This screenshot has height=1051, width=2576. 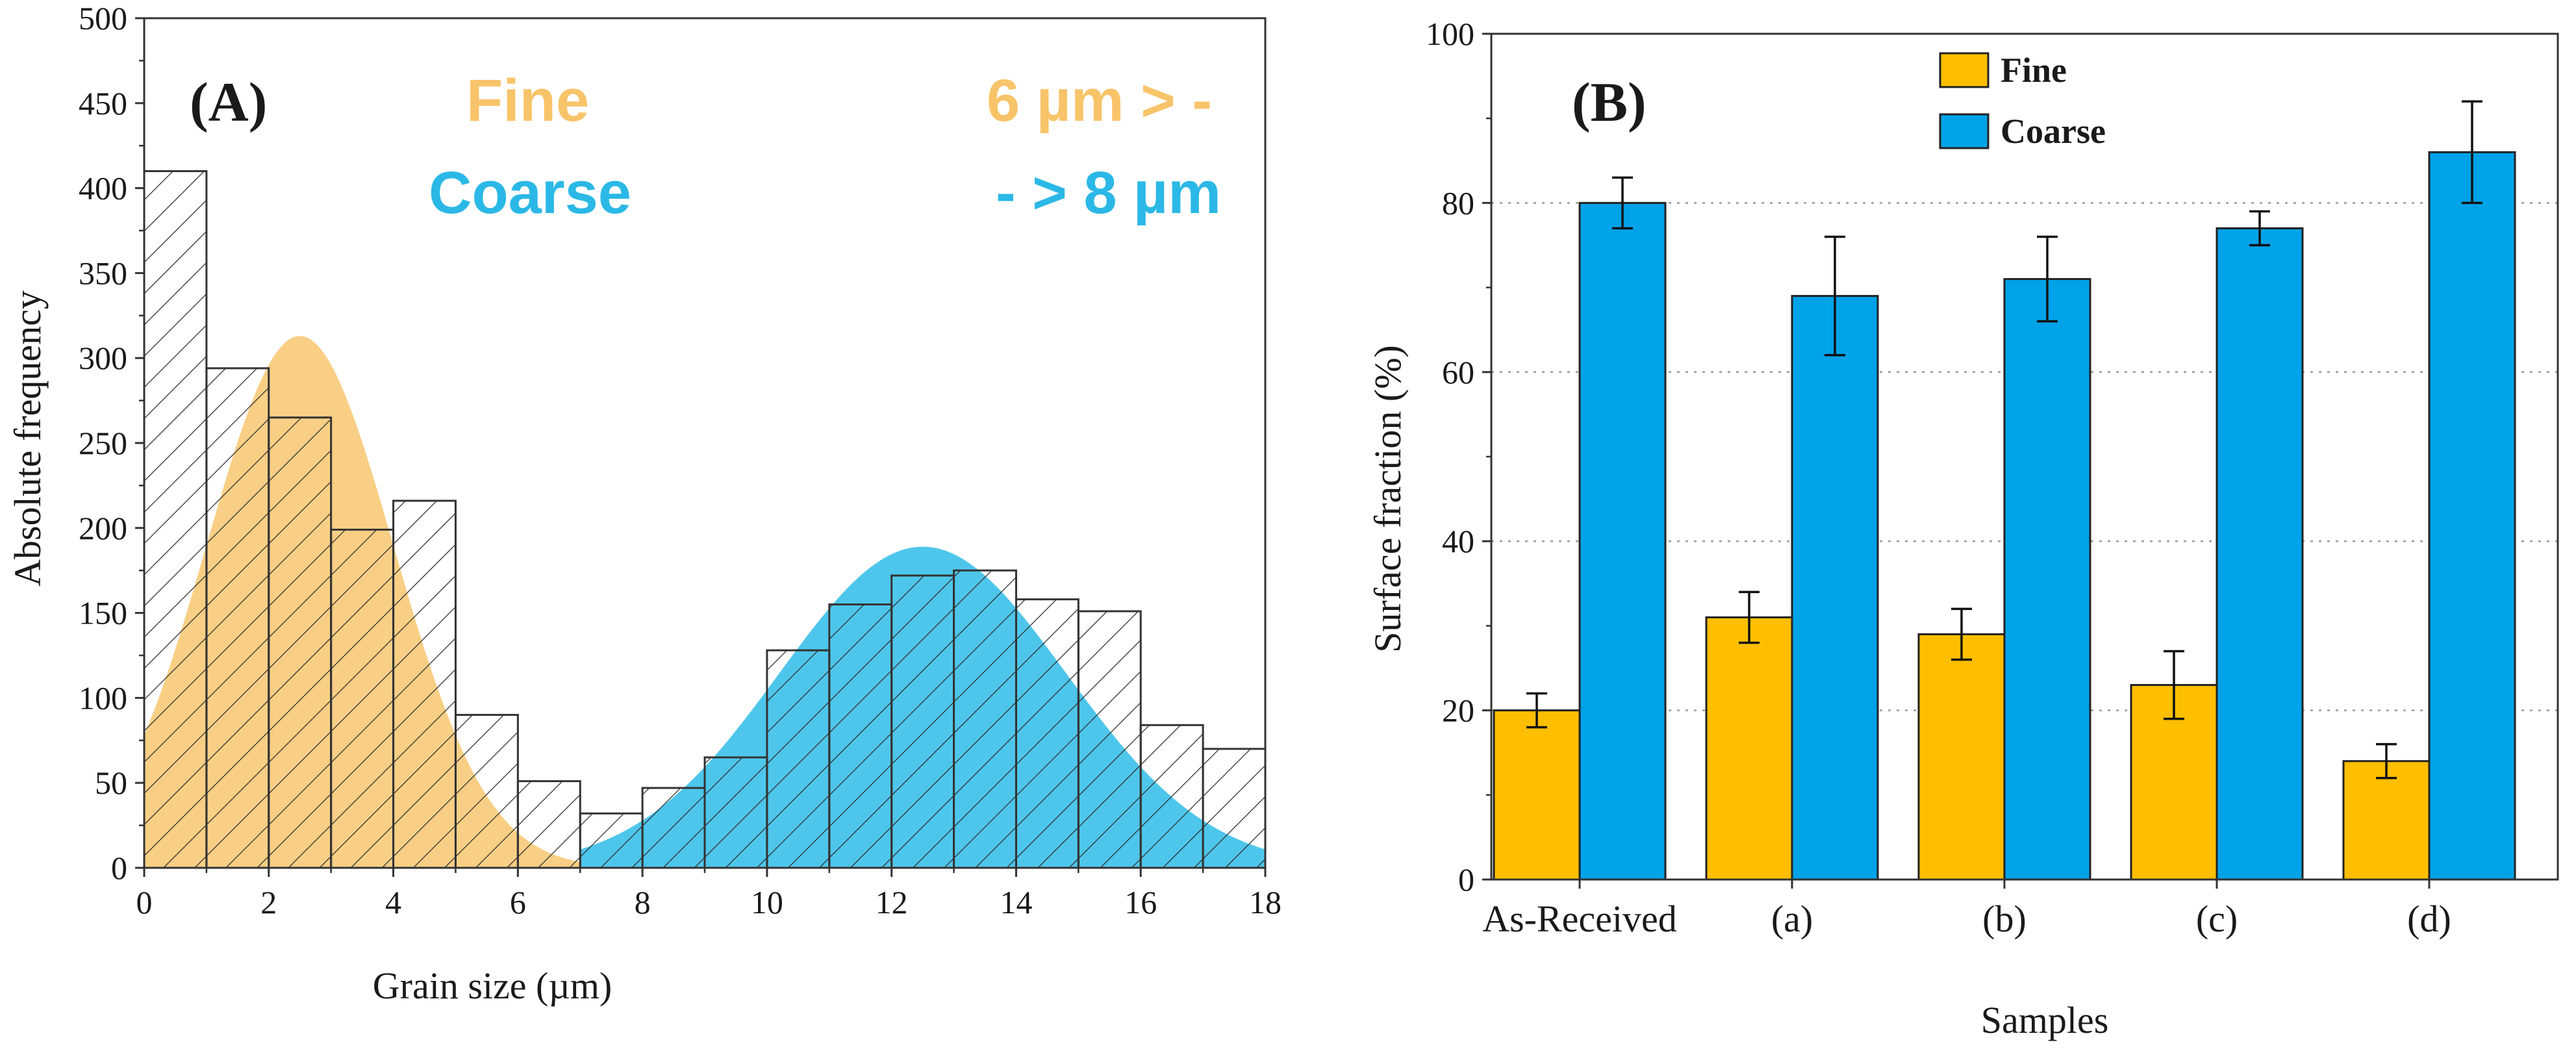 What do you see at coordinates (1265, 902) in the screenshot?
I see `x-tick-label: 18` at bounding box center [1265, 902].